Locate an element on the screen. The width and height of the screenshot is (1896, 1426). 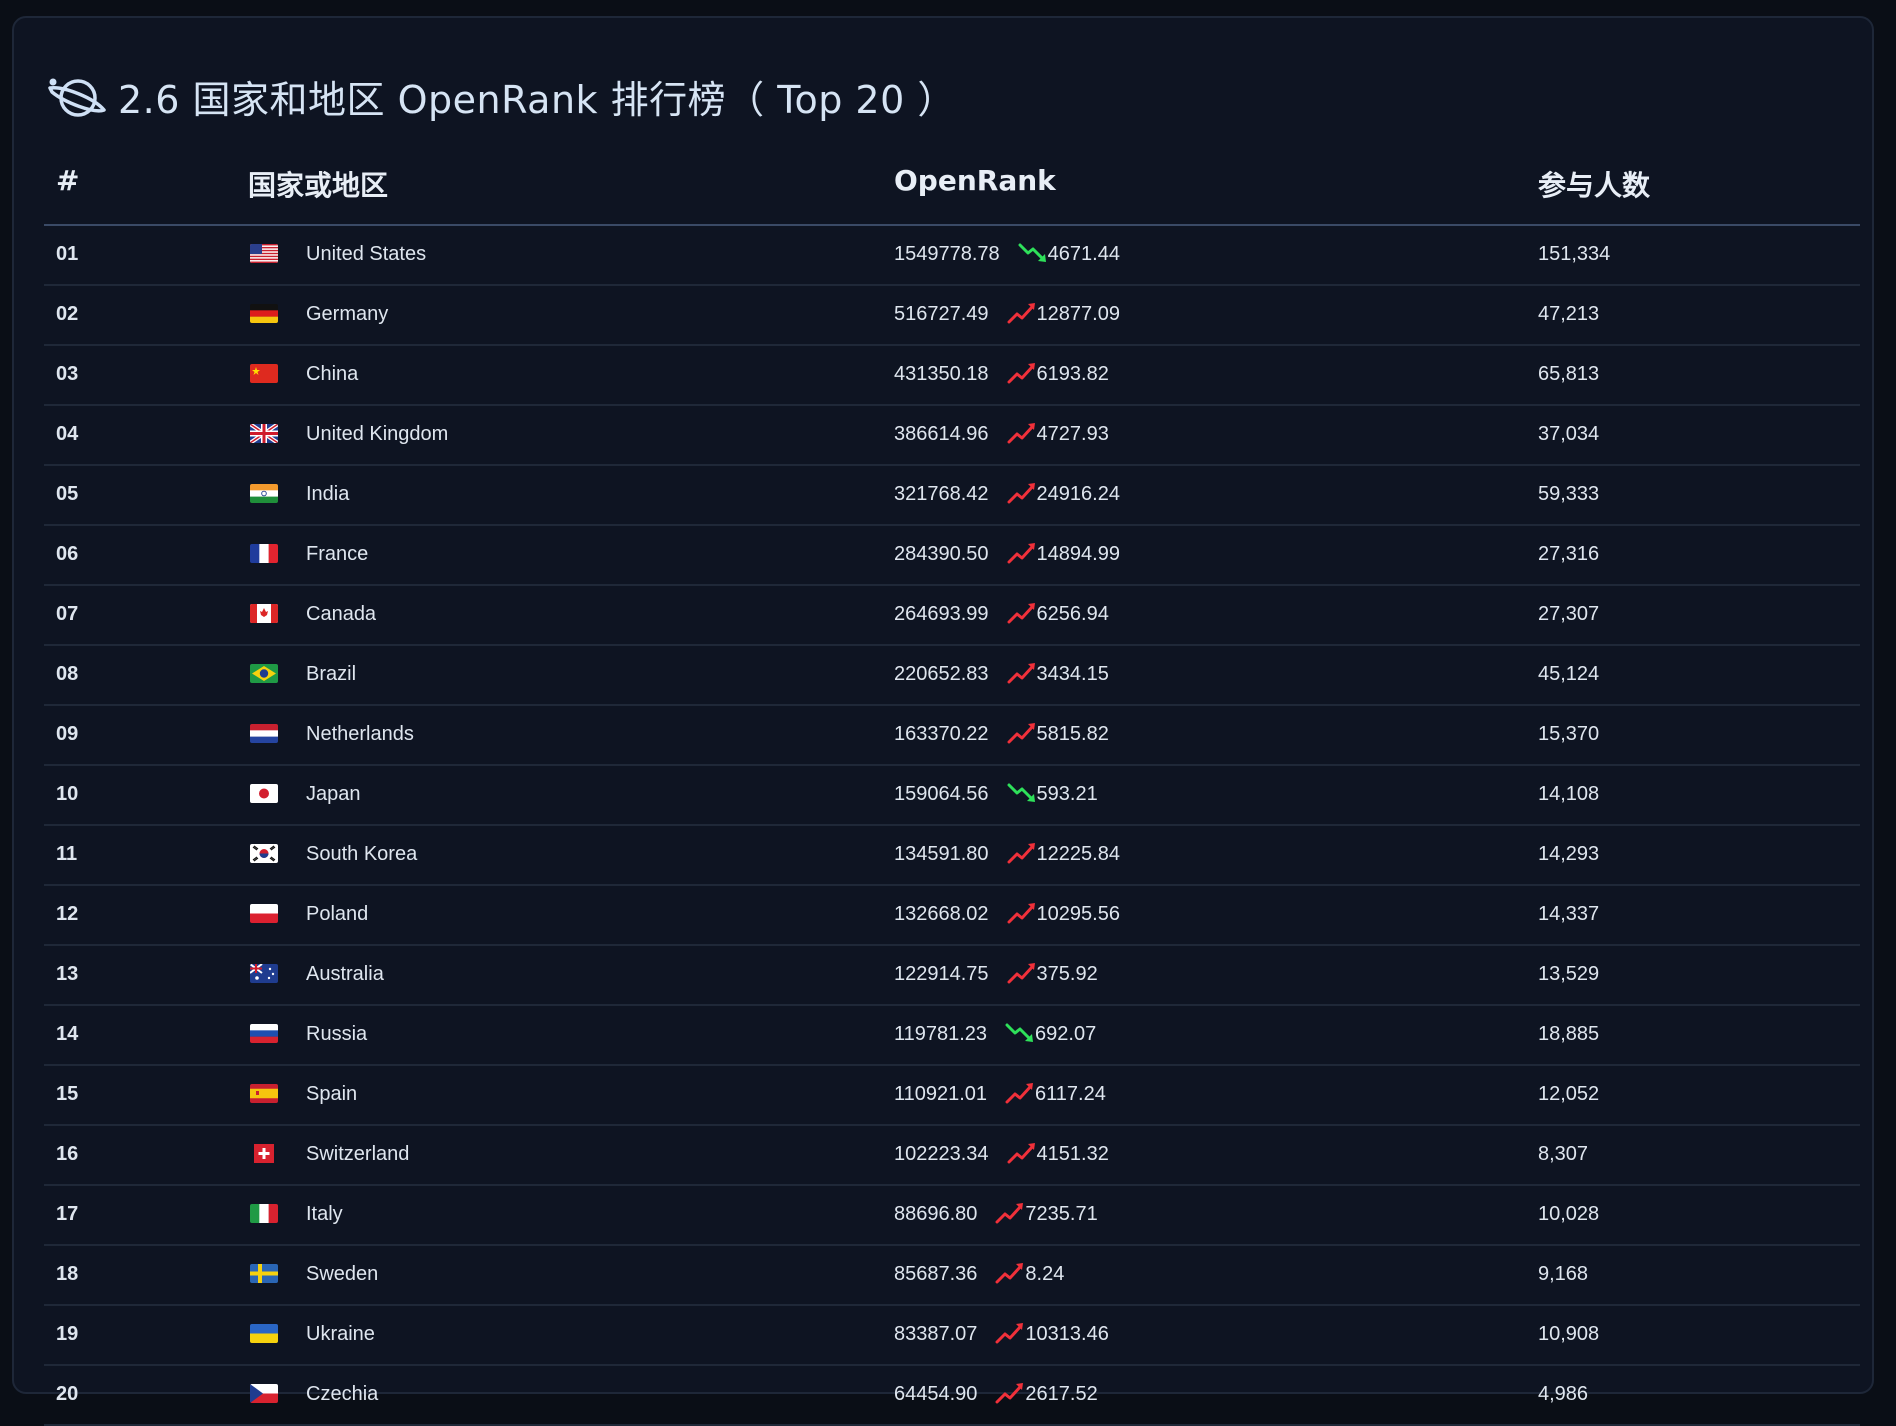
openrank-cell: 88696.80 is located at coordinates (936, 1214).